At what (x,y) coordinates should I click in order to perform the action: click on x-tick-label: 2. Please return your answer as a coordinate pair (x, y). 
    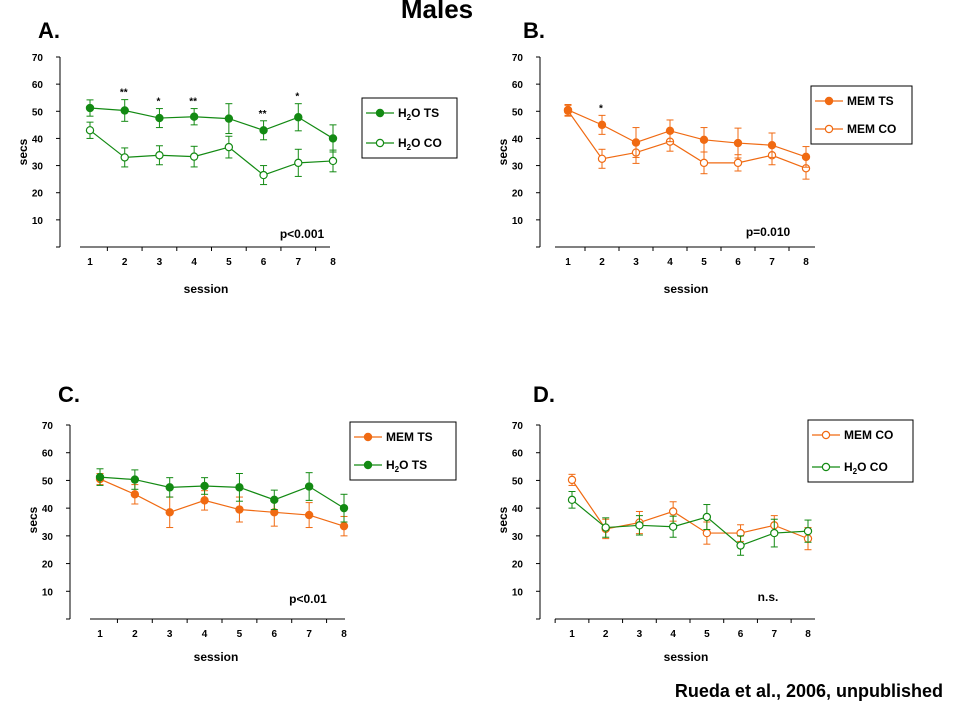
    Looking at the image, I should click on (125, 262).